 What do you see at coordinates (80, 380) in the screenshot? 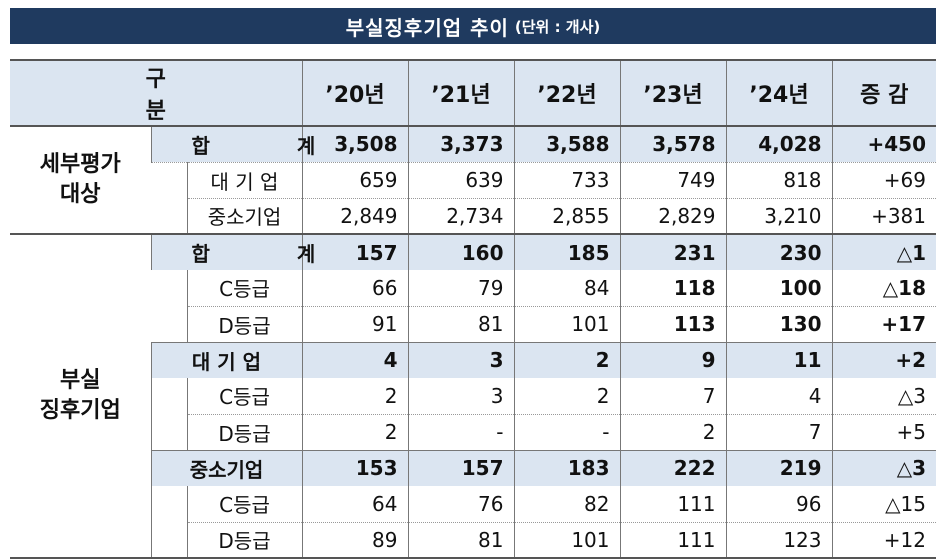
I see `group-label-line: 부실` at bounding box center [80, 380].